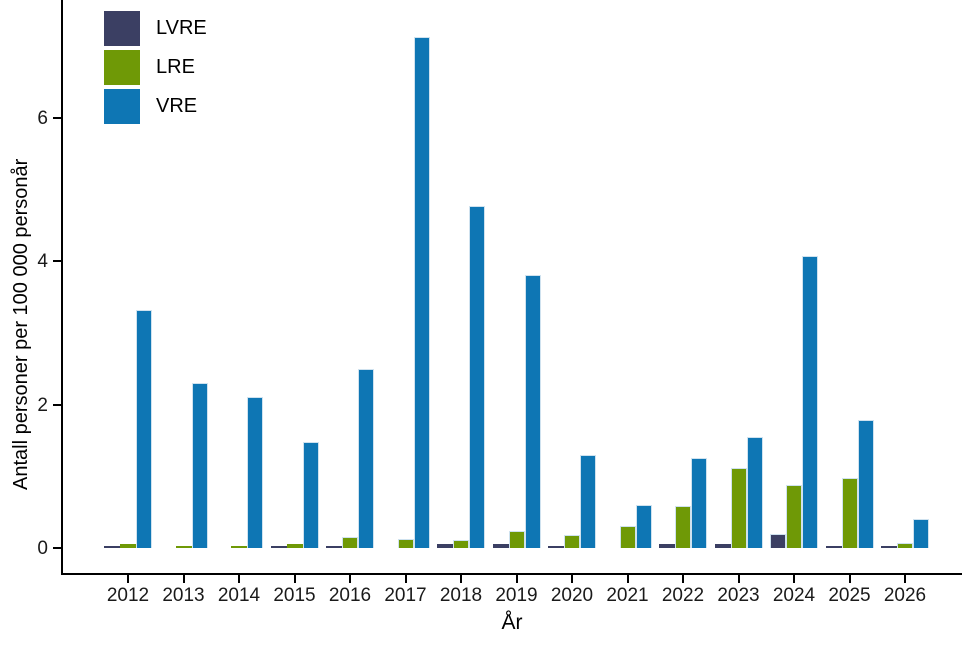 This screenshot has width=970, height=647. Describe the element at coordinates (183, 547) in the screenshot. I see `bar-lre-2013` at that location.